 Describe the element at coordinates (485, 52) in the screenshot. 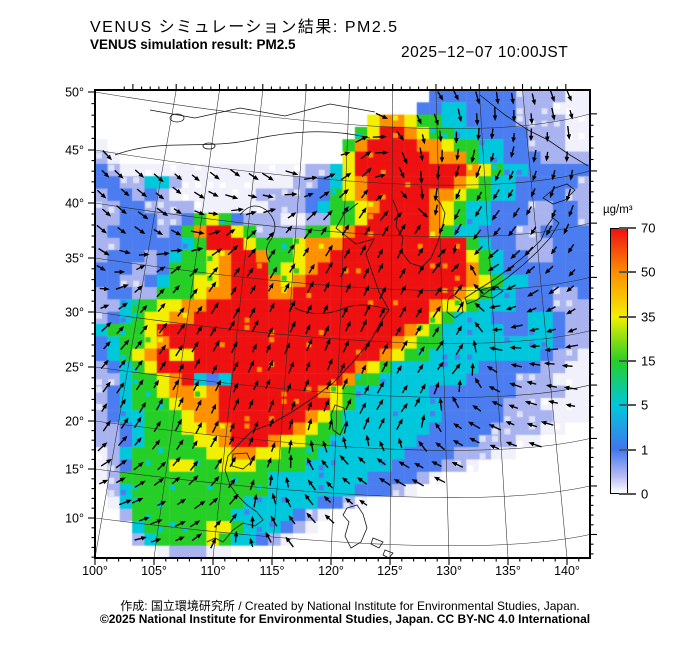

I see `simulation-timestamp: 2025−12−07 10:00JST` at that location.